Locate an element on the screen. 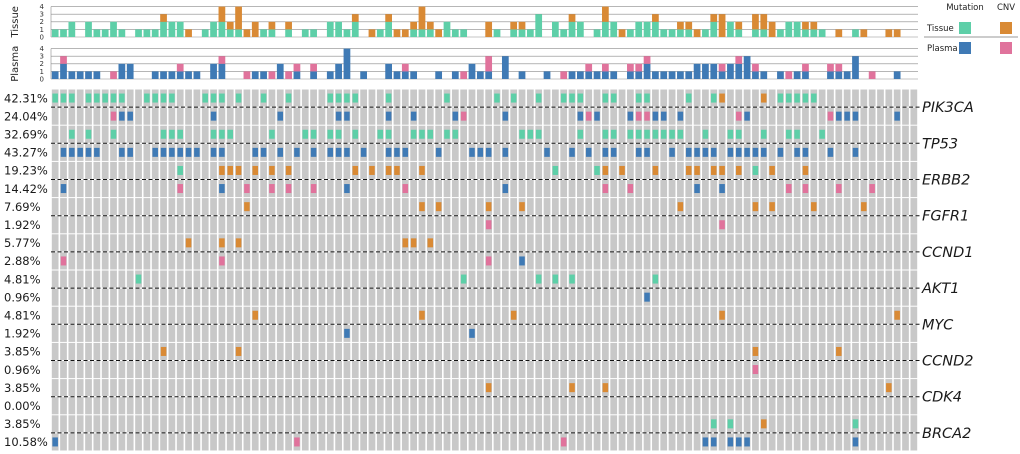 This screenshot has width=1020, height=454. gene-label-pik3ca: PIK3CA is located at coordinates (948, 108).